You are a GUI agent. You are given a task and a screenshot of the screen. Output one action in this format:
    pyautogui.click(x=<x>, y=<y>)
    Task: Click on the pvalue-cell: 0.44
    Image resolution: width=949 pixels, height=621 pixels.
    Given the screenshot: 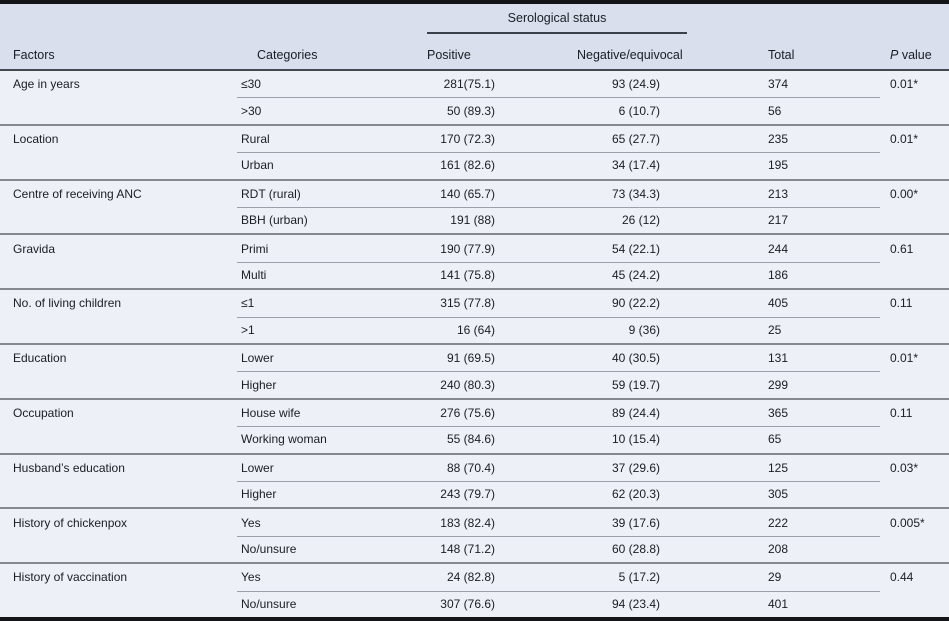 What is the action you would take?
    pyautogui.click(x=902, y=577)
    